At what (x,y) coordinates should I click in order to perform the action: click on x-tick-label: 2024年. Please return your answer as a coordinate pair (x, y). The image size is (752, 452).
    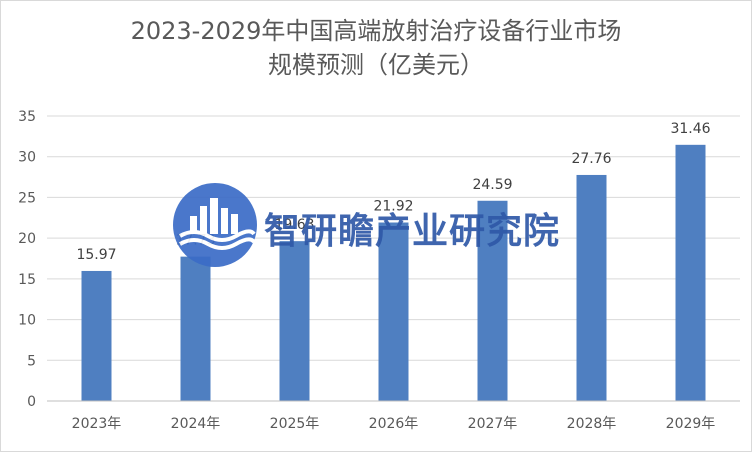
    Looking at the image, I should click on (196, 424).